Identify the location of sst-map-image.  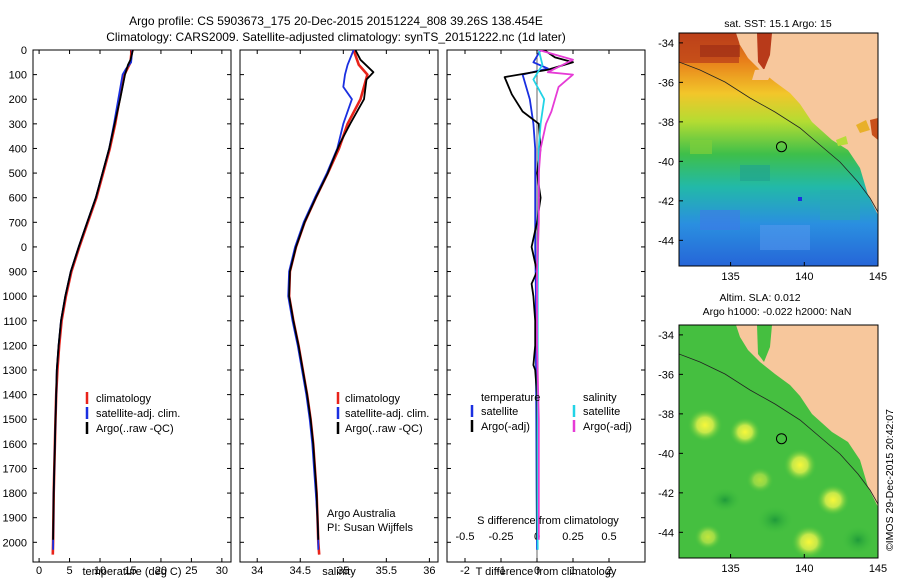
(778, 149).